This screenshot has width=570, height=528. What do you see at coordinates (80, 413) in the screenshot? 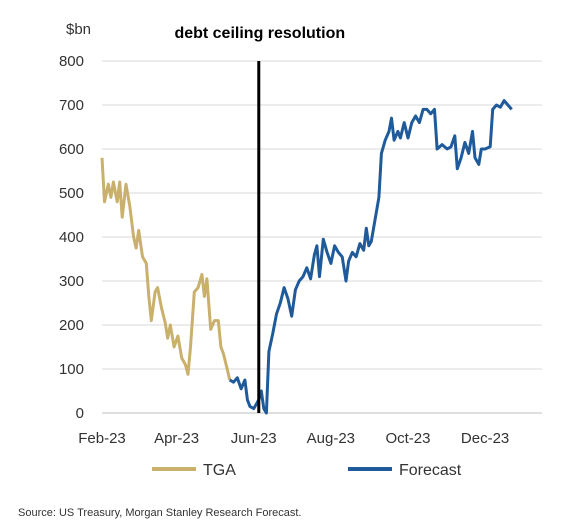
I see `y-tick-label-0: 0` at bounding box center [80, 413].